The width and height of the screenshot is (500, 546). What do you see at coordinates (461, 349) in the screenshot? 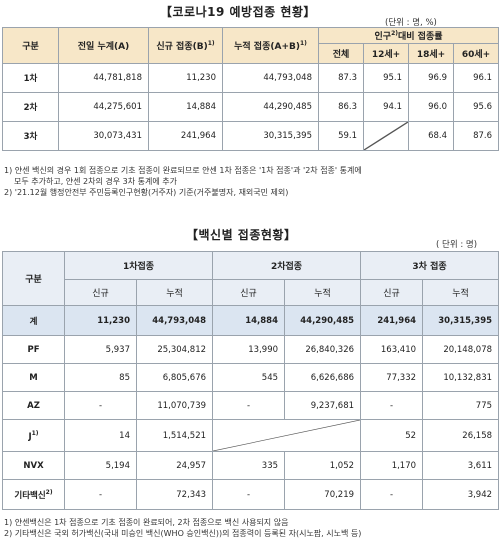
I see `cell-d3-cum: 20,148,078` at bounding box center [461, 349].